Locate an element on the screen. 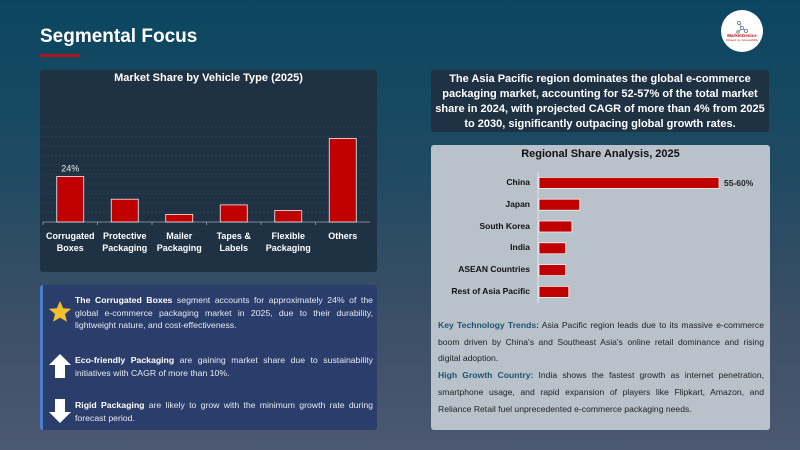 The width and height of the screenshot is (800, 450). trends-label: Key Technology Trends: is located at coordinates (488, 325).